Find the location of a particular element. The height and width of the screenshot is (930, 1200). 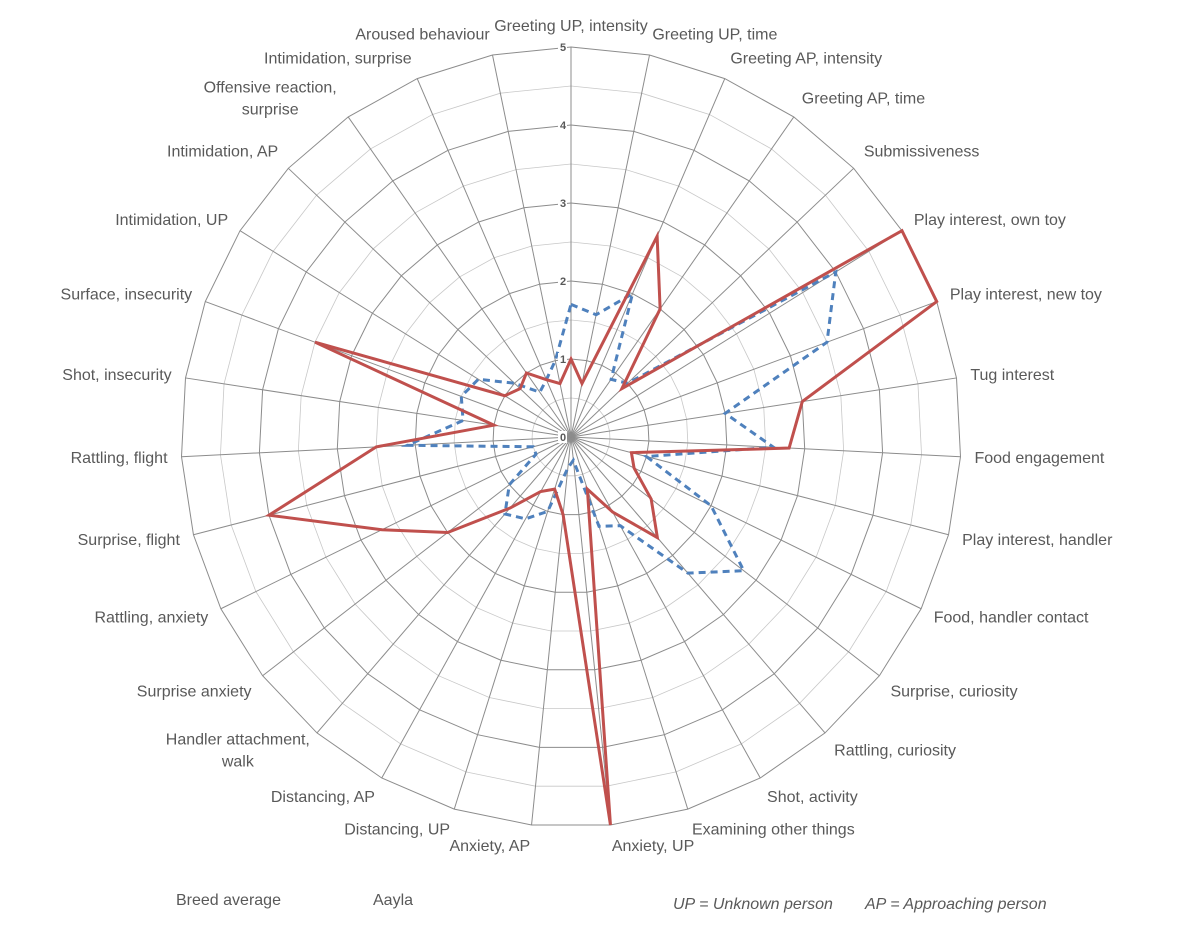

category-label: Surprise anxiety is located at coordinates (194, 691).